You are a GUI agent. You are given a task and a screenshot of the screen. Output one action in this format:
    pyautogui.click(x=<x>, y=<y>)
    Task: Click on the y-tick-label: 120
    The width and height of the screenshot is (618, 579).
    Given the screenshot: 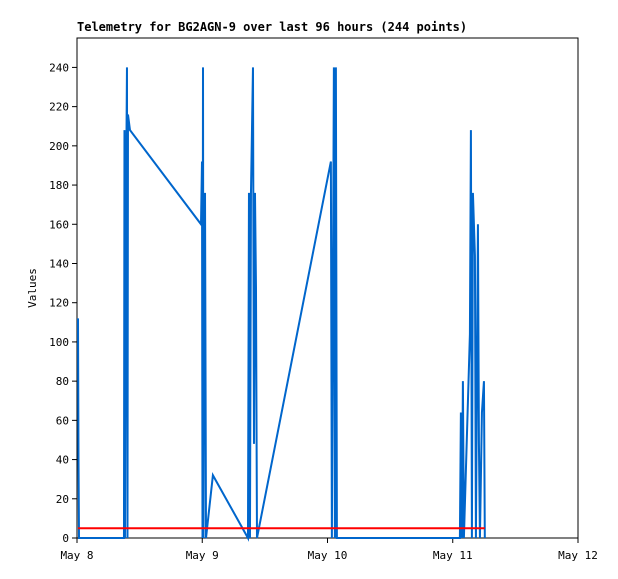 What is the action you would take?
    pyautogui.click(x=59, y=303)
    